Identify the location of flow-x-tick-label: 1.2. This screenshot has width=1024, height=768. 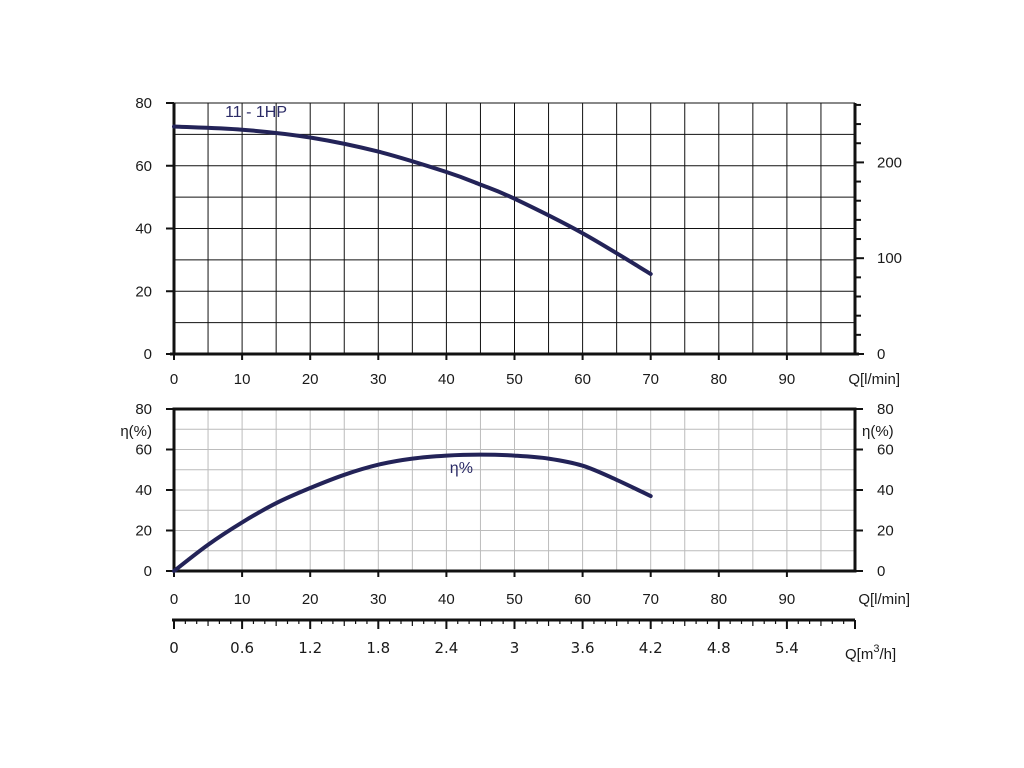
(310, 648).